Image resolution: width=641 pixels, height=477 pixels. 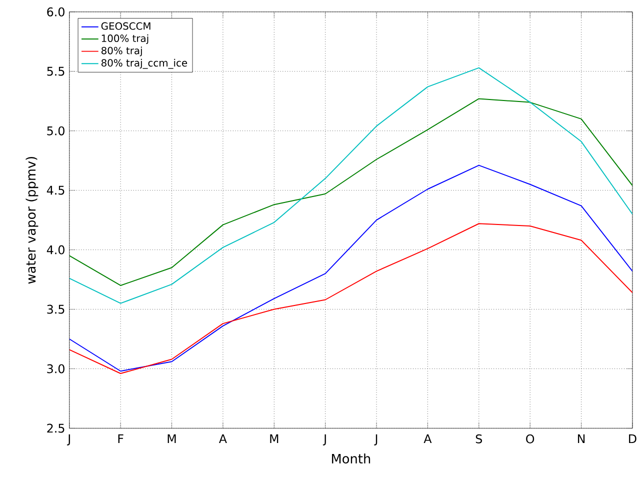 I want to click on y-tick-label: 2.5, so click(x=55, y=428).